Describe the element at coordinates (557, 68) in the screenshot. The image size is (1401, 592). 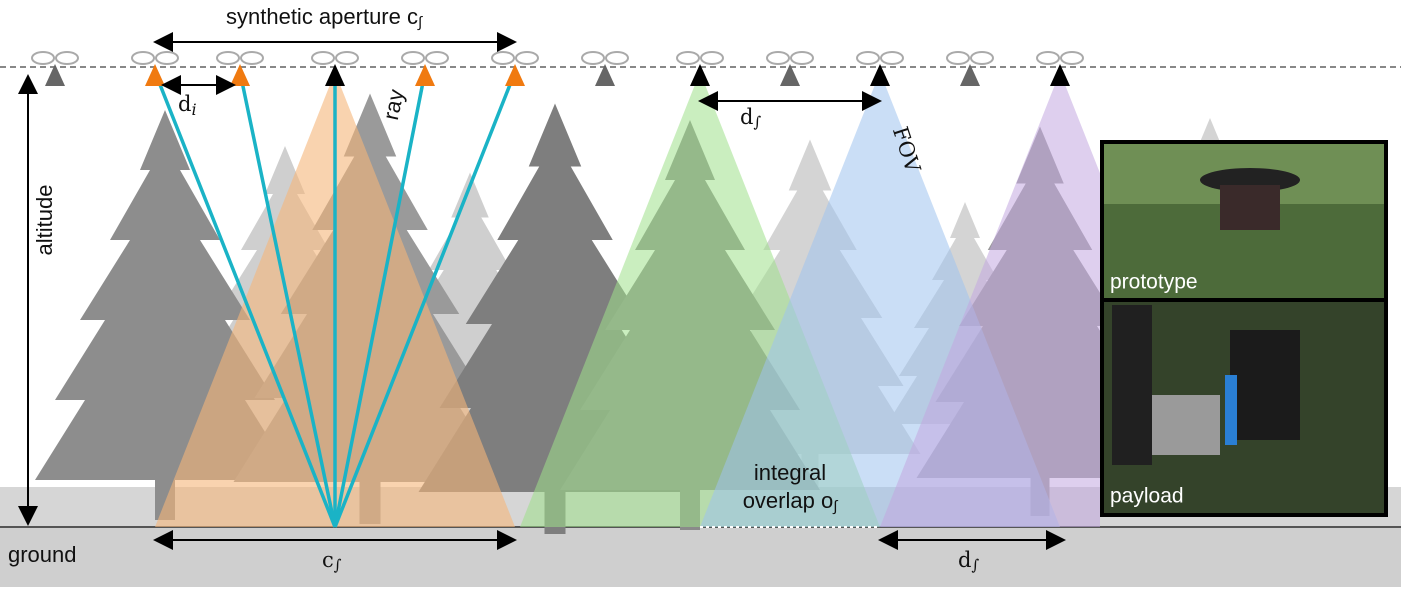
I see `drones` at that location.